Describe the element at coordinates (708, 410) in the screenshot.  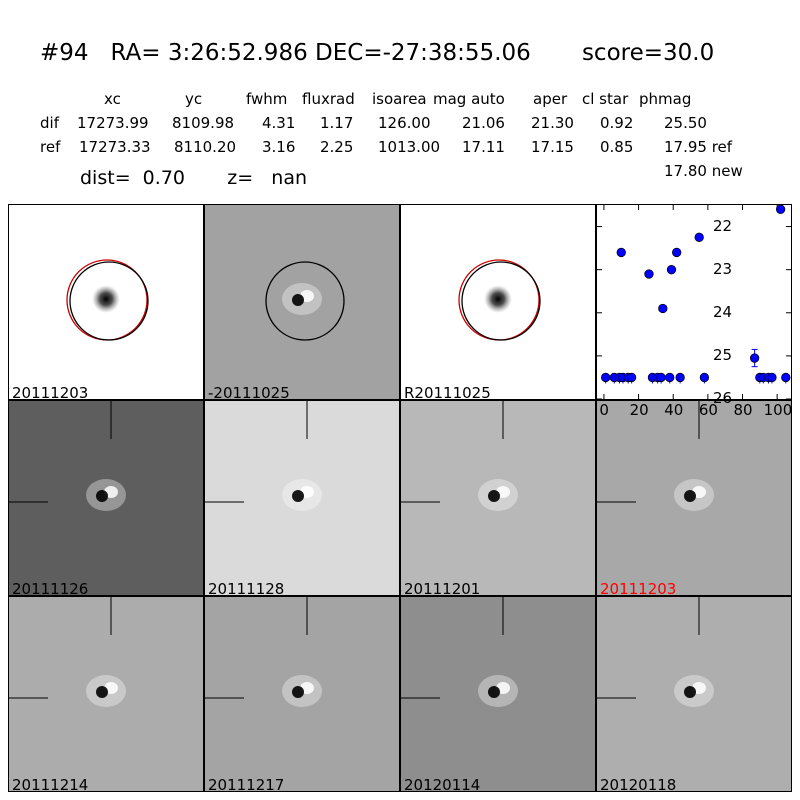
I see `xtick-label: 60` at that location.